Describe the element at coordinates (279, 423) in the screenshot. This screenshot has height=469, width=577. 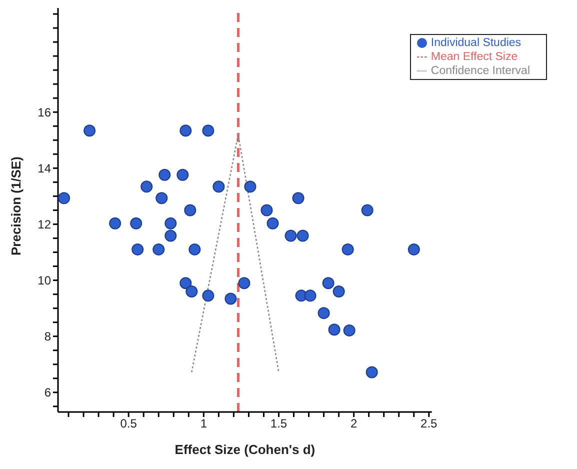
I see `x-tick-label: 1.5` at that location.